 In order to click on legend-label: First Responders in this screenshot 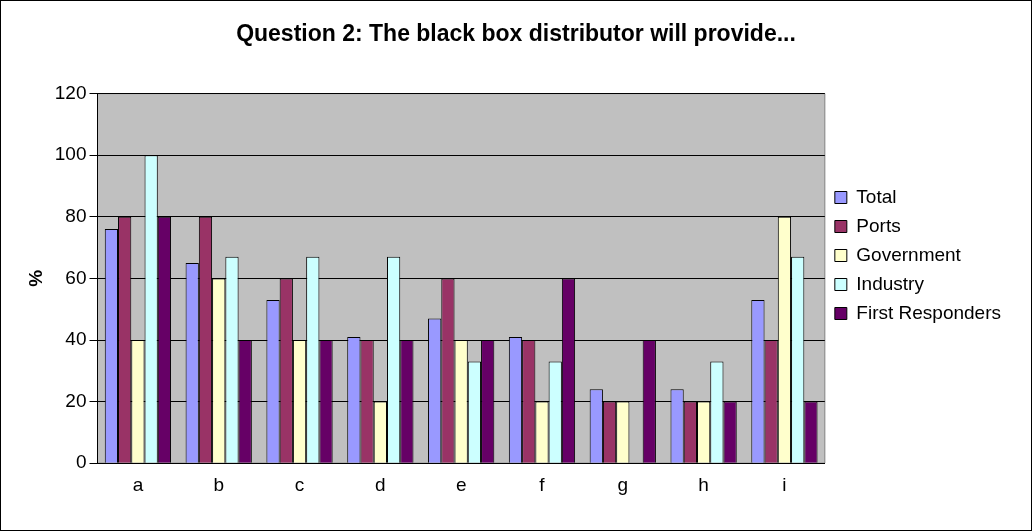, I will do `click(929, 312)`.